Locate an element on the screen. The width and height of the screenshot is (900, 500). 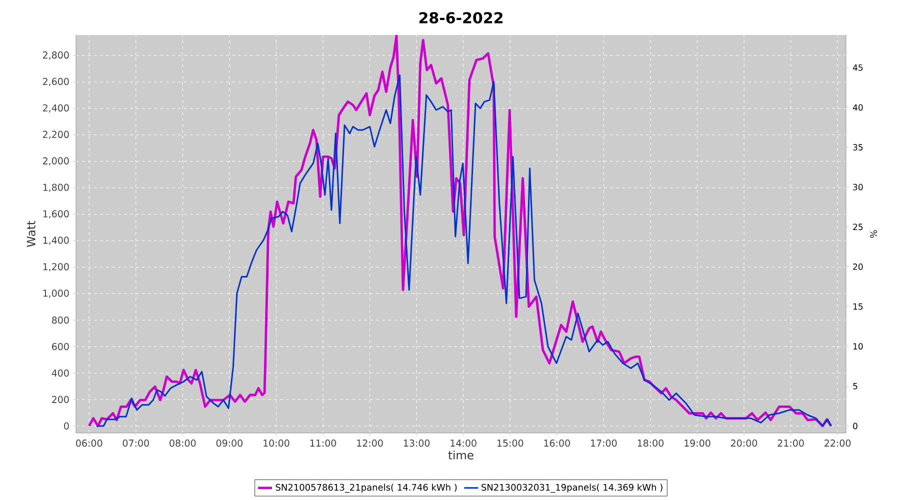
x-tick-label: 16:00 is located at coordinates (557, 443).